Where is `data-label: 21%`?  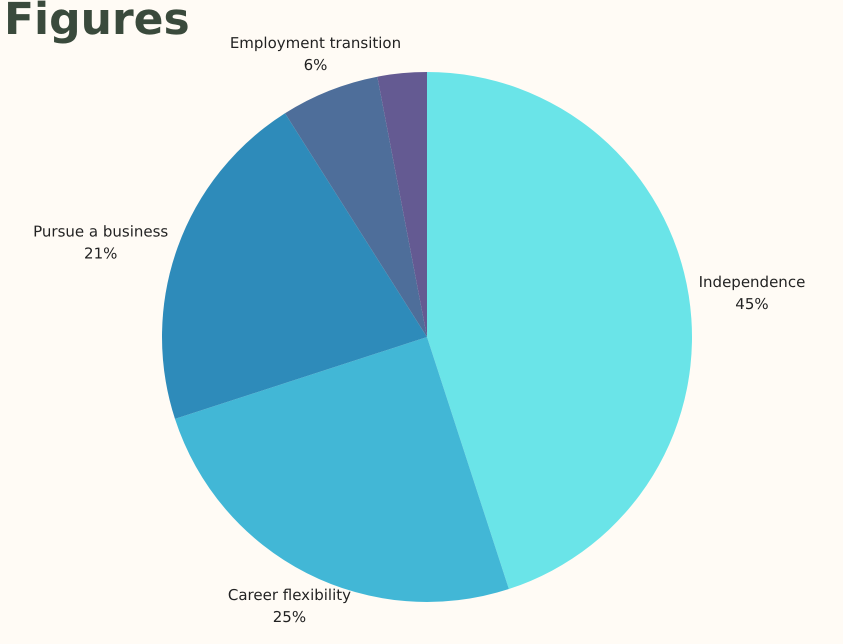
data-label: 21% is located at coordinates (101, 253).